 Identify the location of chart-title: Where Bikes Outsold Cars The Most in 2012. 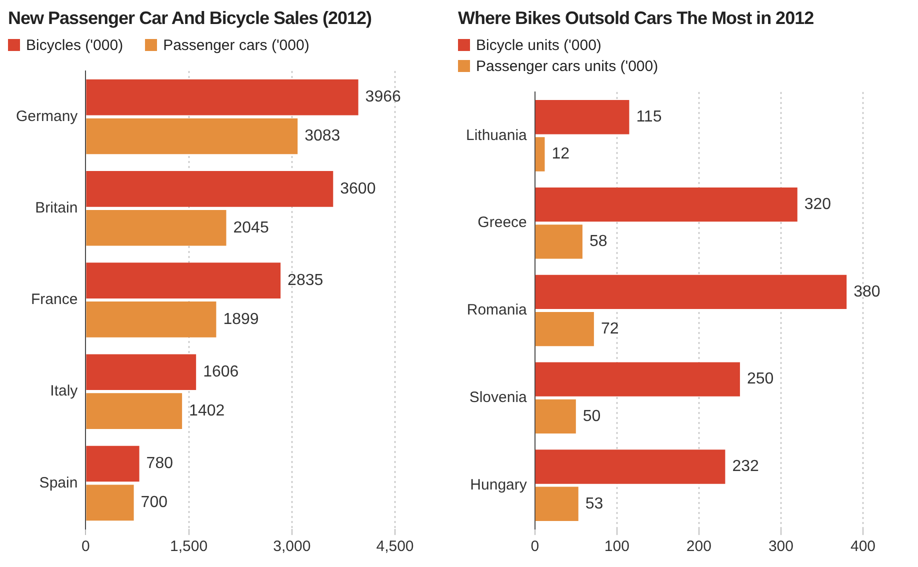
(636, 18).